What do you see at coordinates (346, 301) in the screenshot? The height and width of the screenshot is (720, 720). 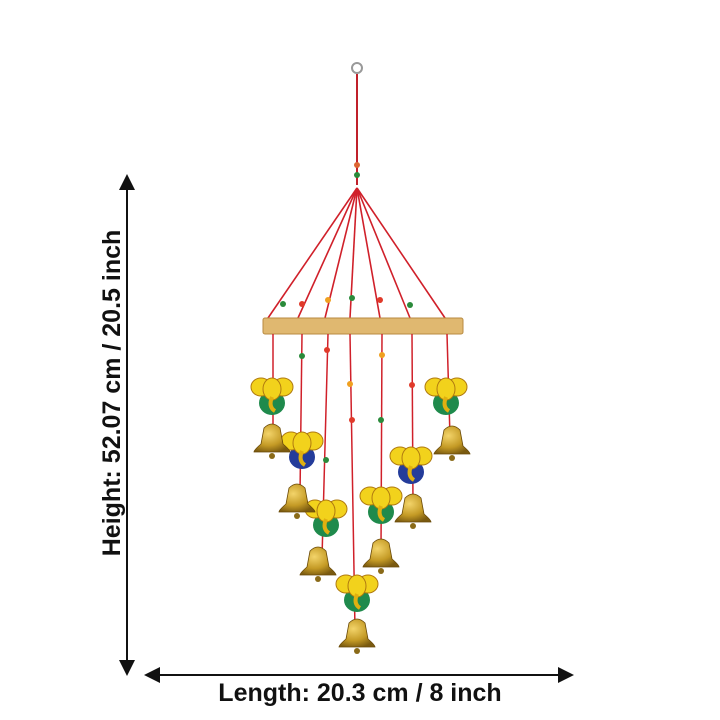 I see `beads` at bounding box center [346, 301].